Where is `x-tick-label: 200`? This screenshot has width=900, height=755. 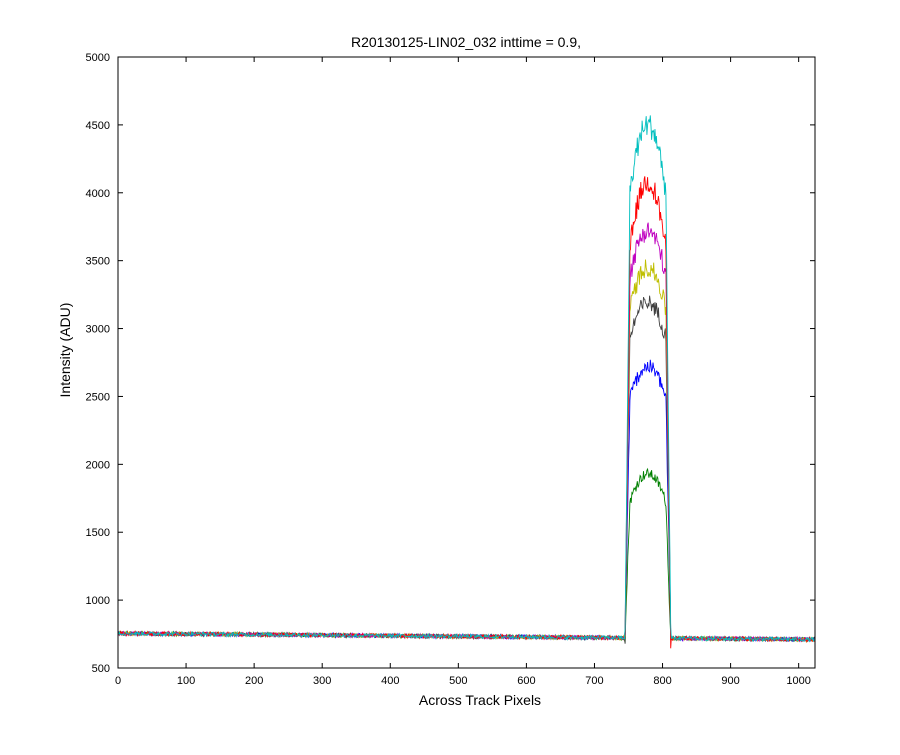
x-tick-label: 200 is located at coordinates (254, 681).